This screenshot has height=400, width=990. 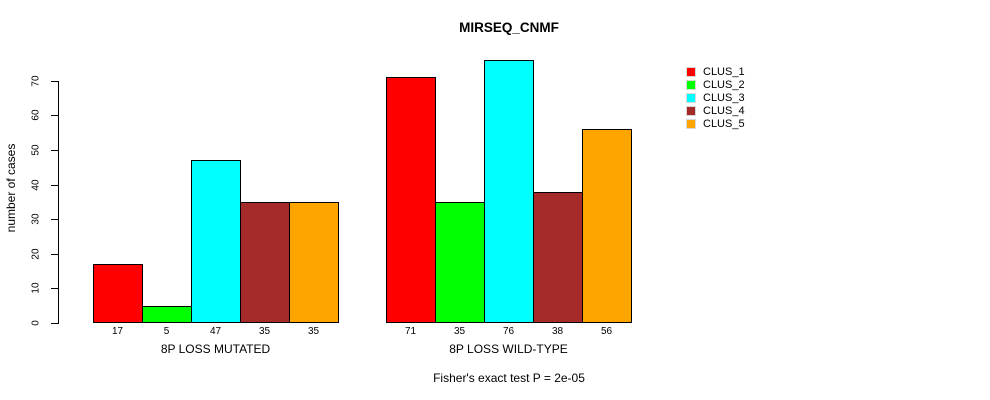 I want to click on category-label: 8P LOSS MUTATED, so click(x=215, y=349).